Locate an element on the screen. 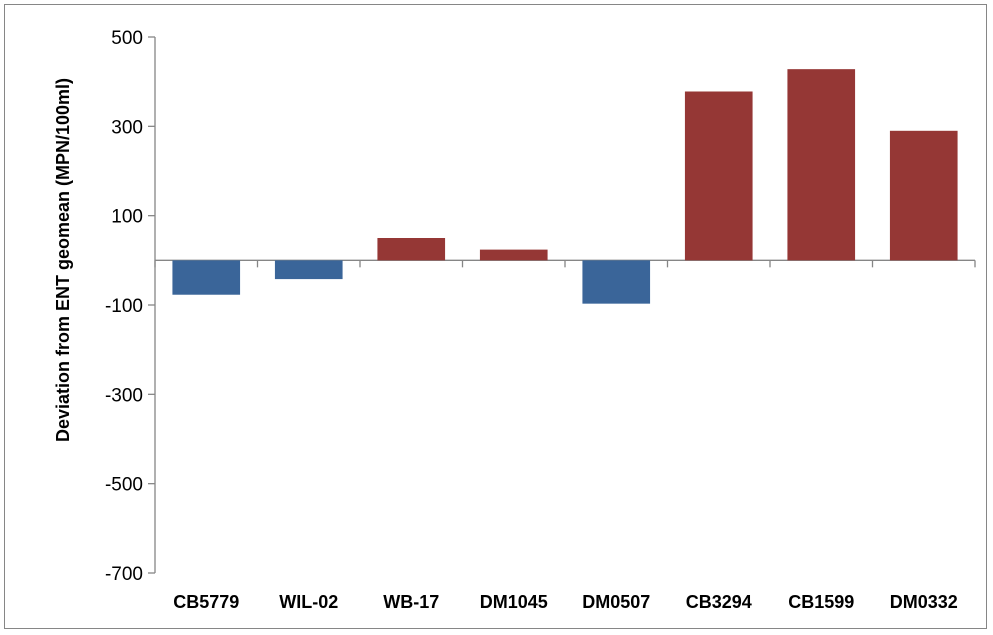 The image size is (993, 635). category-label: DM0507 is located at coordinates (616, 602).